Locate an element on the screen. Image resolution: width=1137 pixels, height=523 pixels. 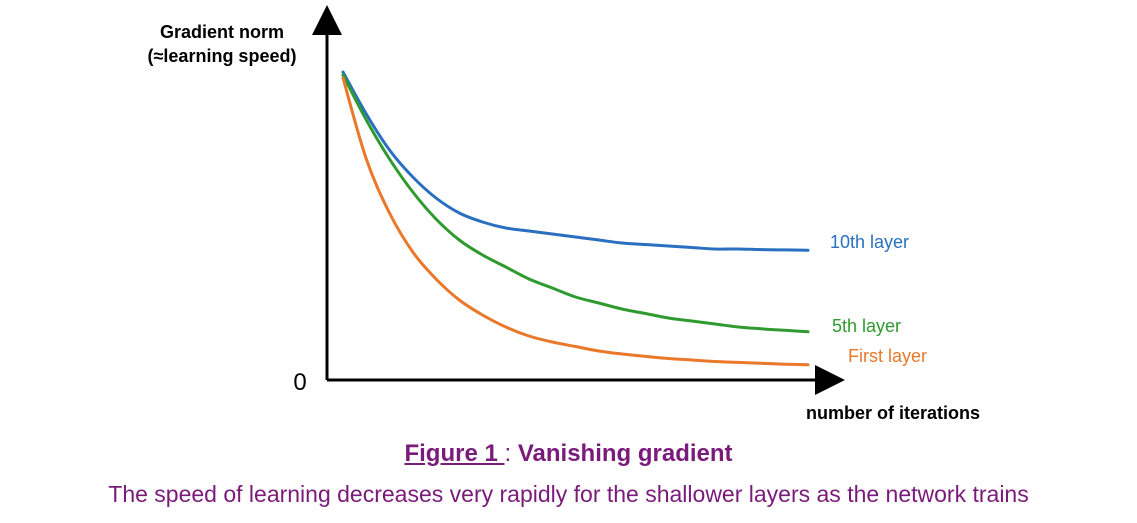
figure-caption-title: Figure 1 : Vanishing gradient is located at coordinates (568, 454).